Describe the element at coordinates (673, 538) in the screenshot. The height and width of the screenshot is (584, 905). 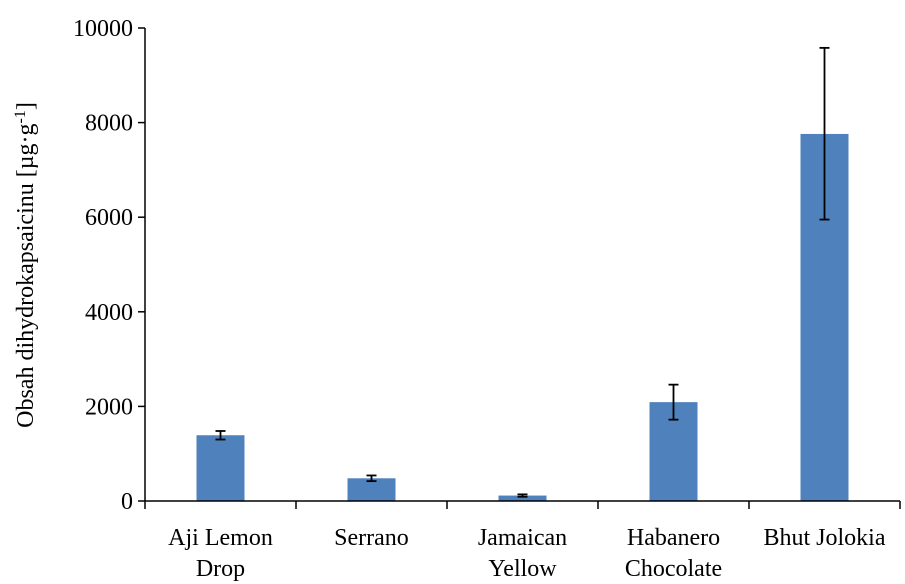
I see `x-category-label-line: Habanero` at that location.